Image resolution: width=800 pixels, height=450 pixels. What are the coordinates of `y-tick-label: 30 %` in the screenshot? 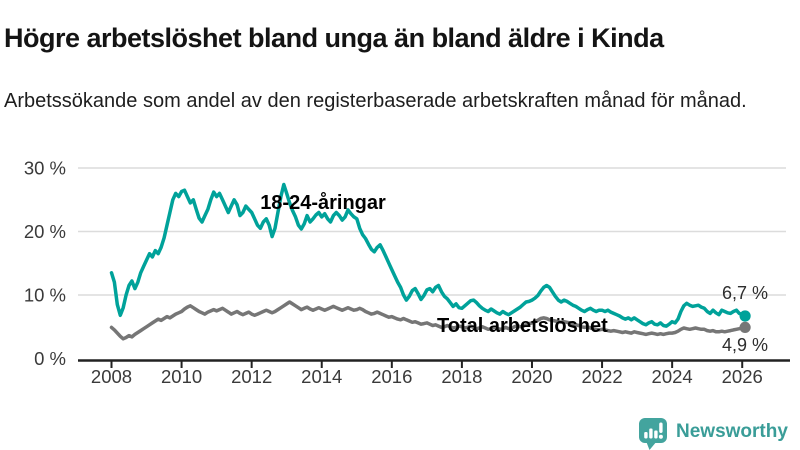 It's located at (45, 168).